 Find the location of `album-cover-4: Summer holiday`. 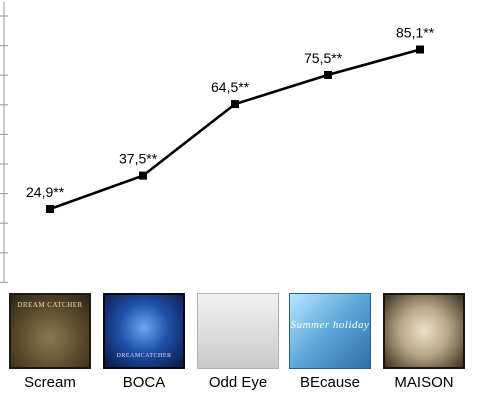

album-cover-4: Summer holiday is located at coordinates (330, 331).